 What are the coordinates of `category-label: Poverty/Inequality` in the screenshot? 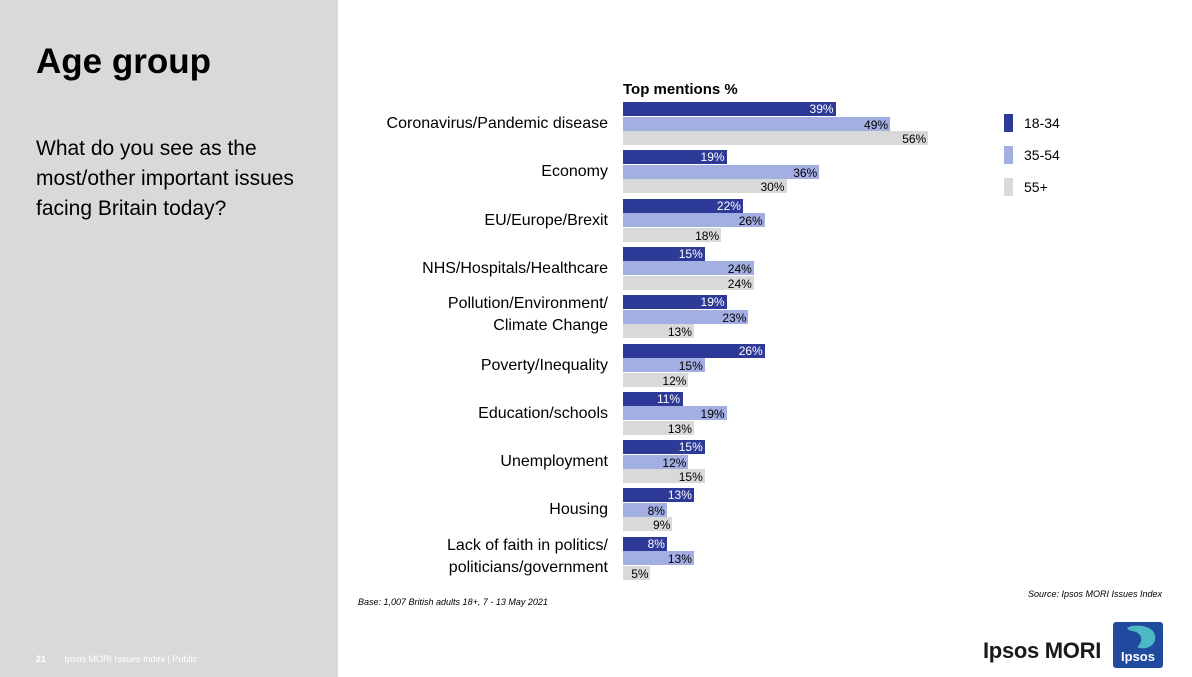 It's located at (544, 365).